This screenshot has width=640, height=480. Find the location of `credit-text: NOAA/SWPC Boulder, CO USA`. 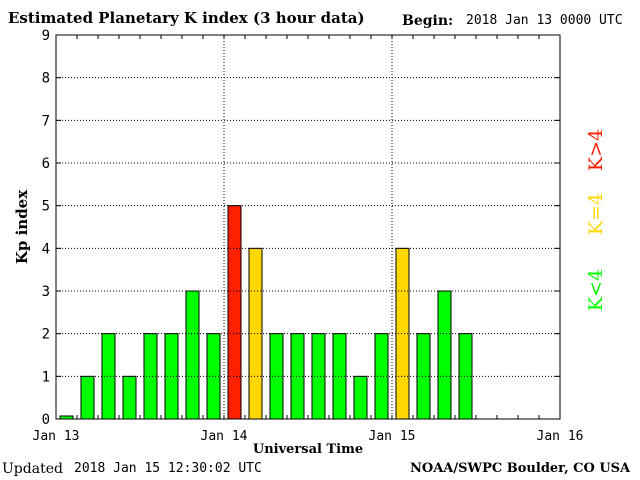

credit-text: NOAA/SWPC Boulder, CO USA is located at coordinates (520, 468).